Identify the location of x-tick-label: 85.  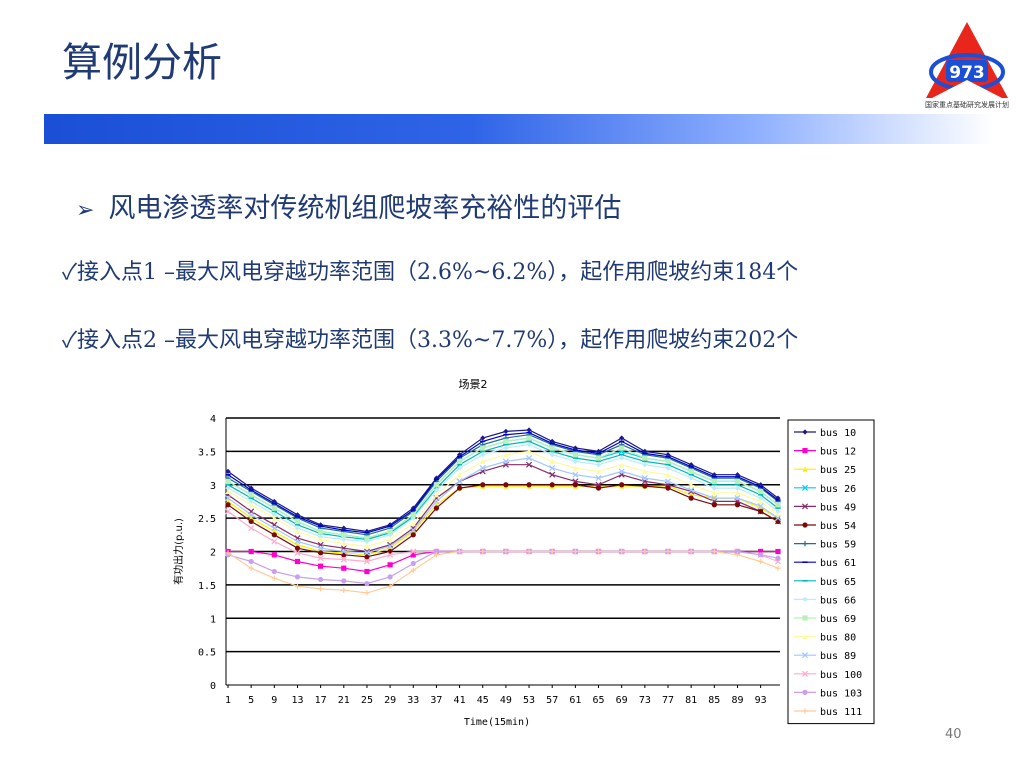
(714, 700).